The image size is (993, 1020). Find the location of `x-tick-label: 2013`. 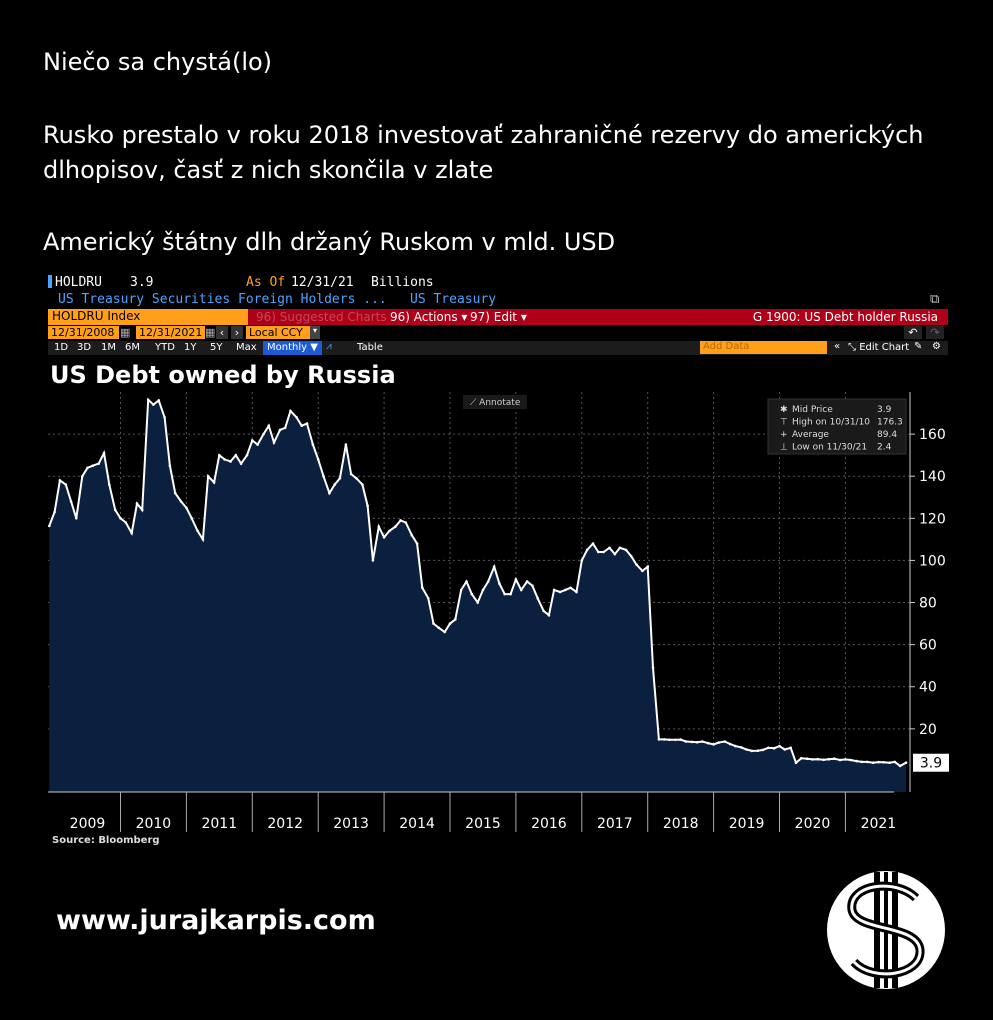

x-tick-label: 2013 is located at coordinates (351, 824).